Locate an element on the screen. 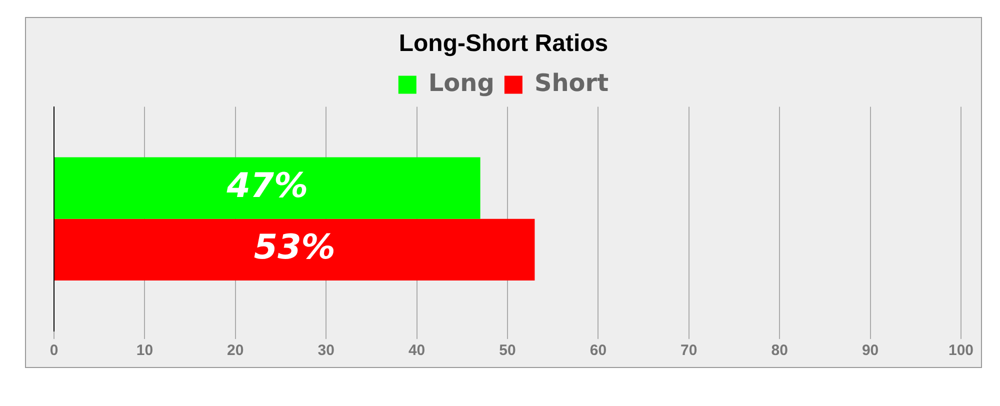 The image size is (1000, 406). x-tick-label: 60 is located at coordinates (598, 351).